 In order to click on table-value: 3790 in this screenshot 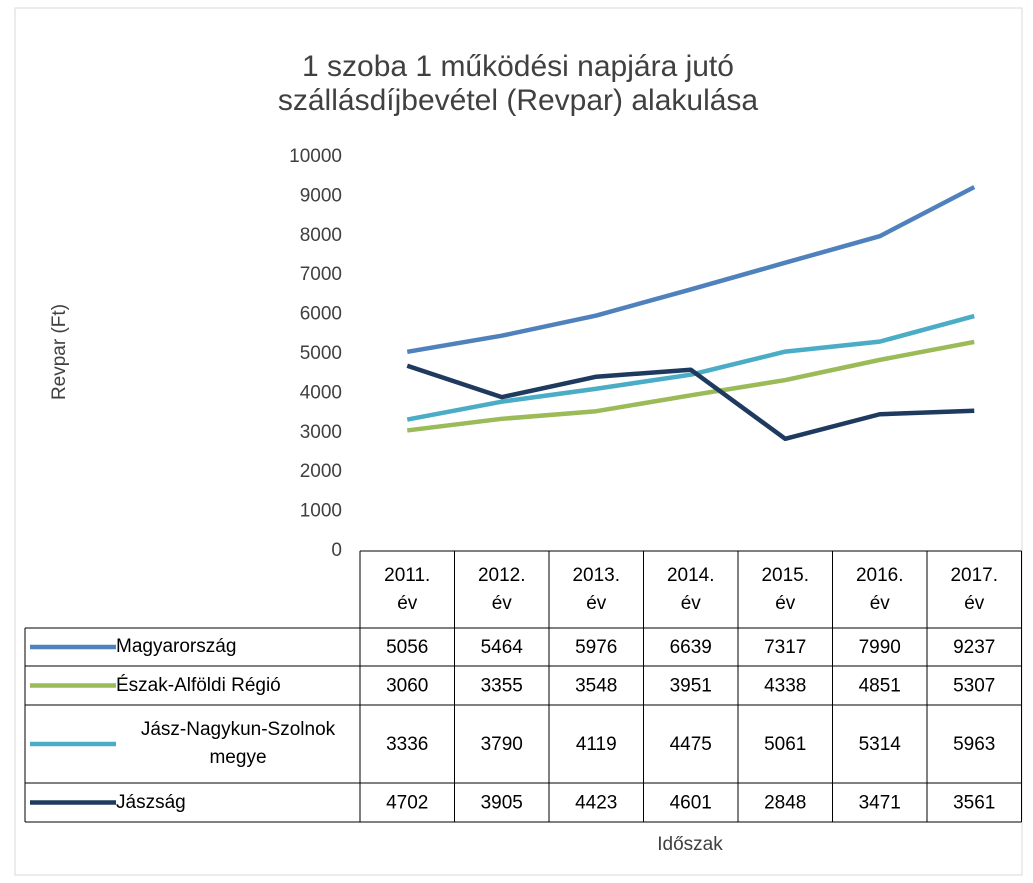, I will do `click(502, 744)`.